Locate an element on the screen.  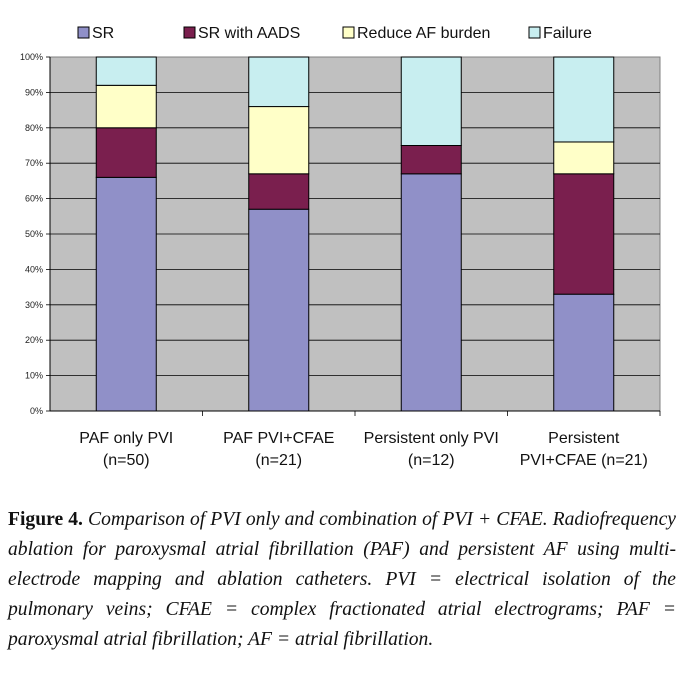
y-tick-label: 20% is located at coordinates (34, 340).